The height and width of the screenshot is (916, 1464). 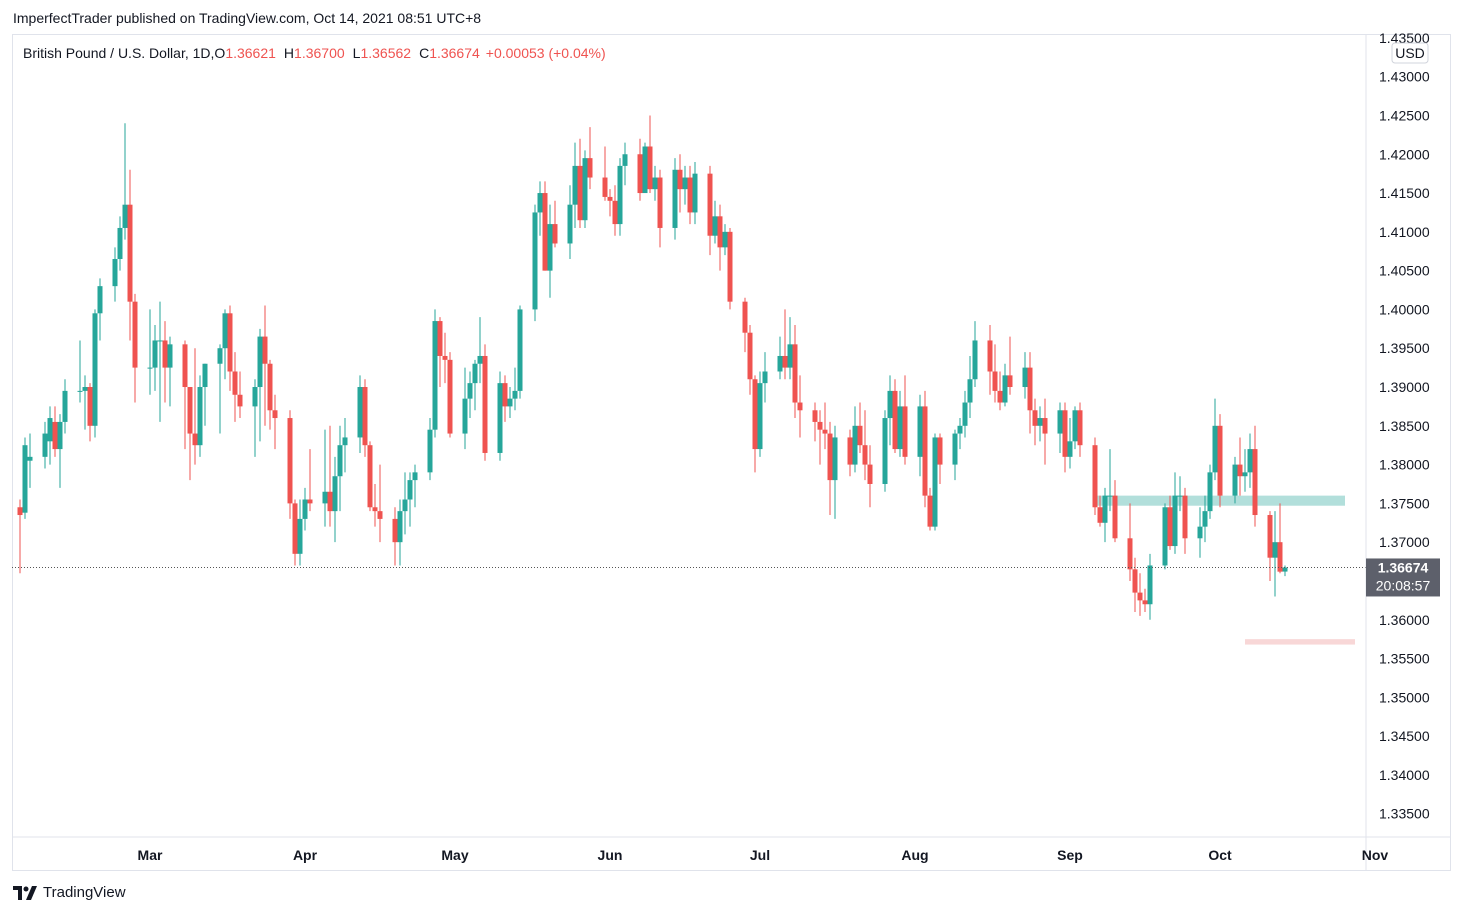 I want to click on tradingview-brand: TradingView, so click(x=69, y=892).